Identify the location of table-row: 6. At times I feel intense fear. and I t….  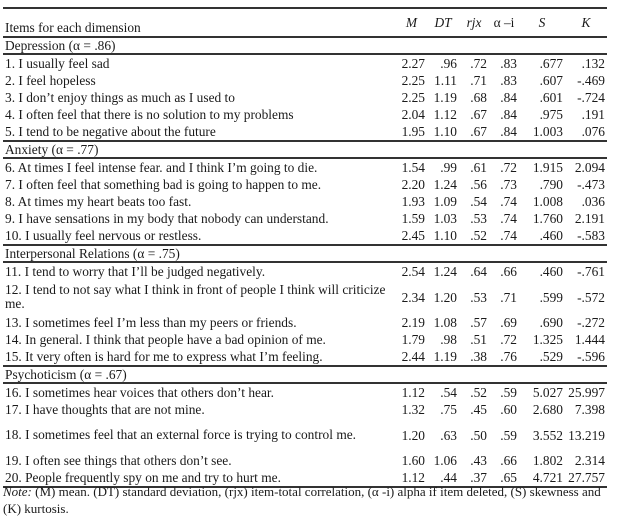
(305, 167).